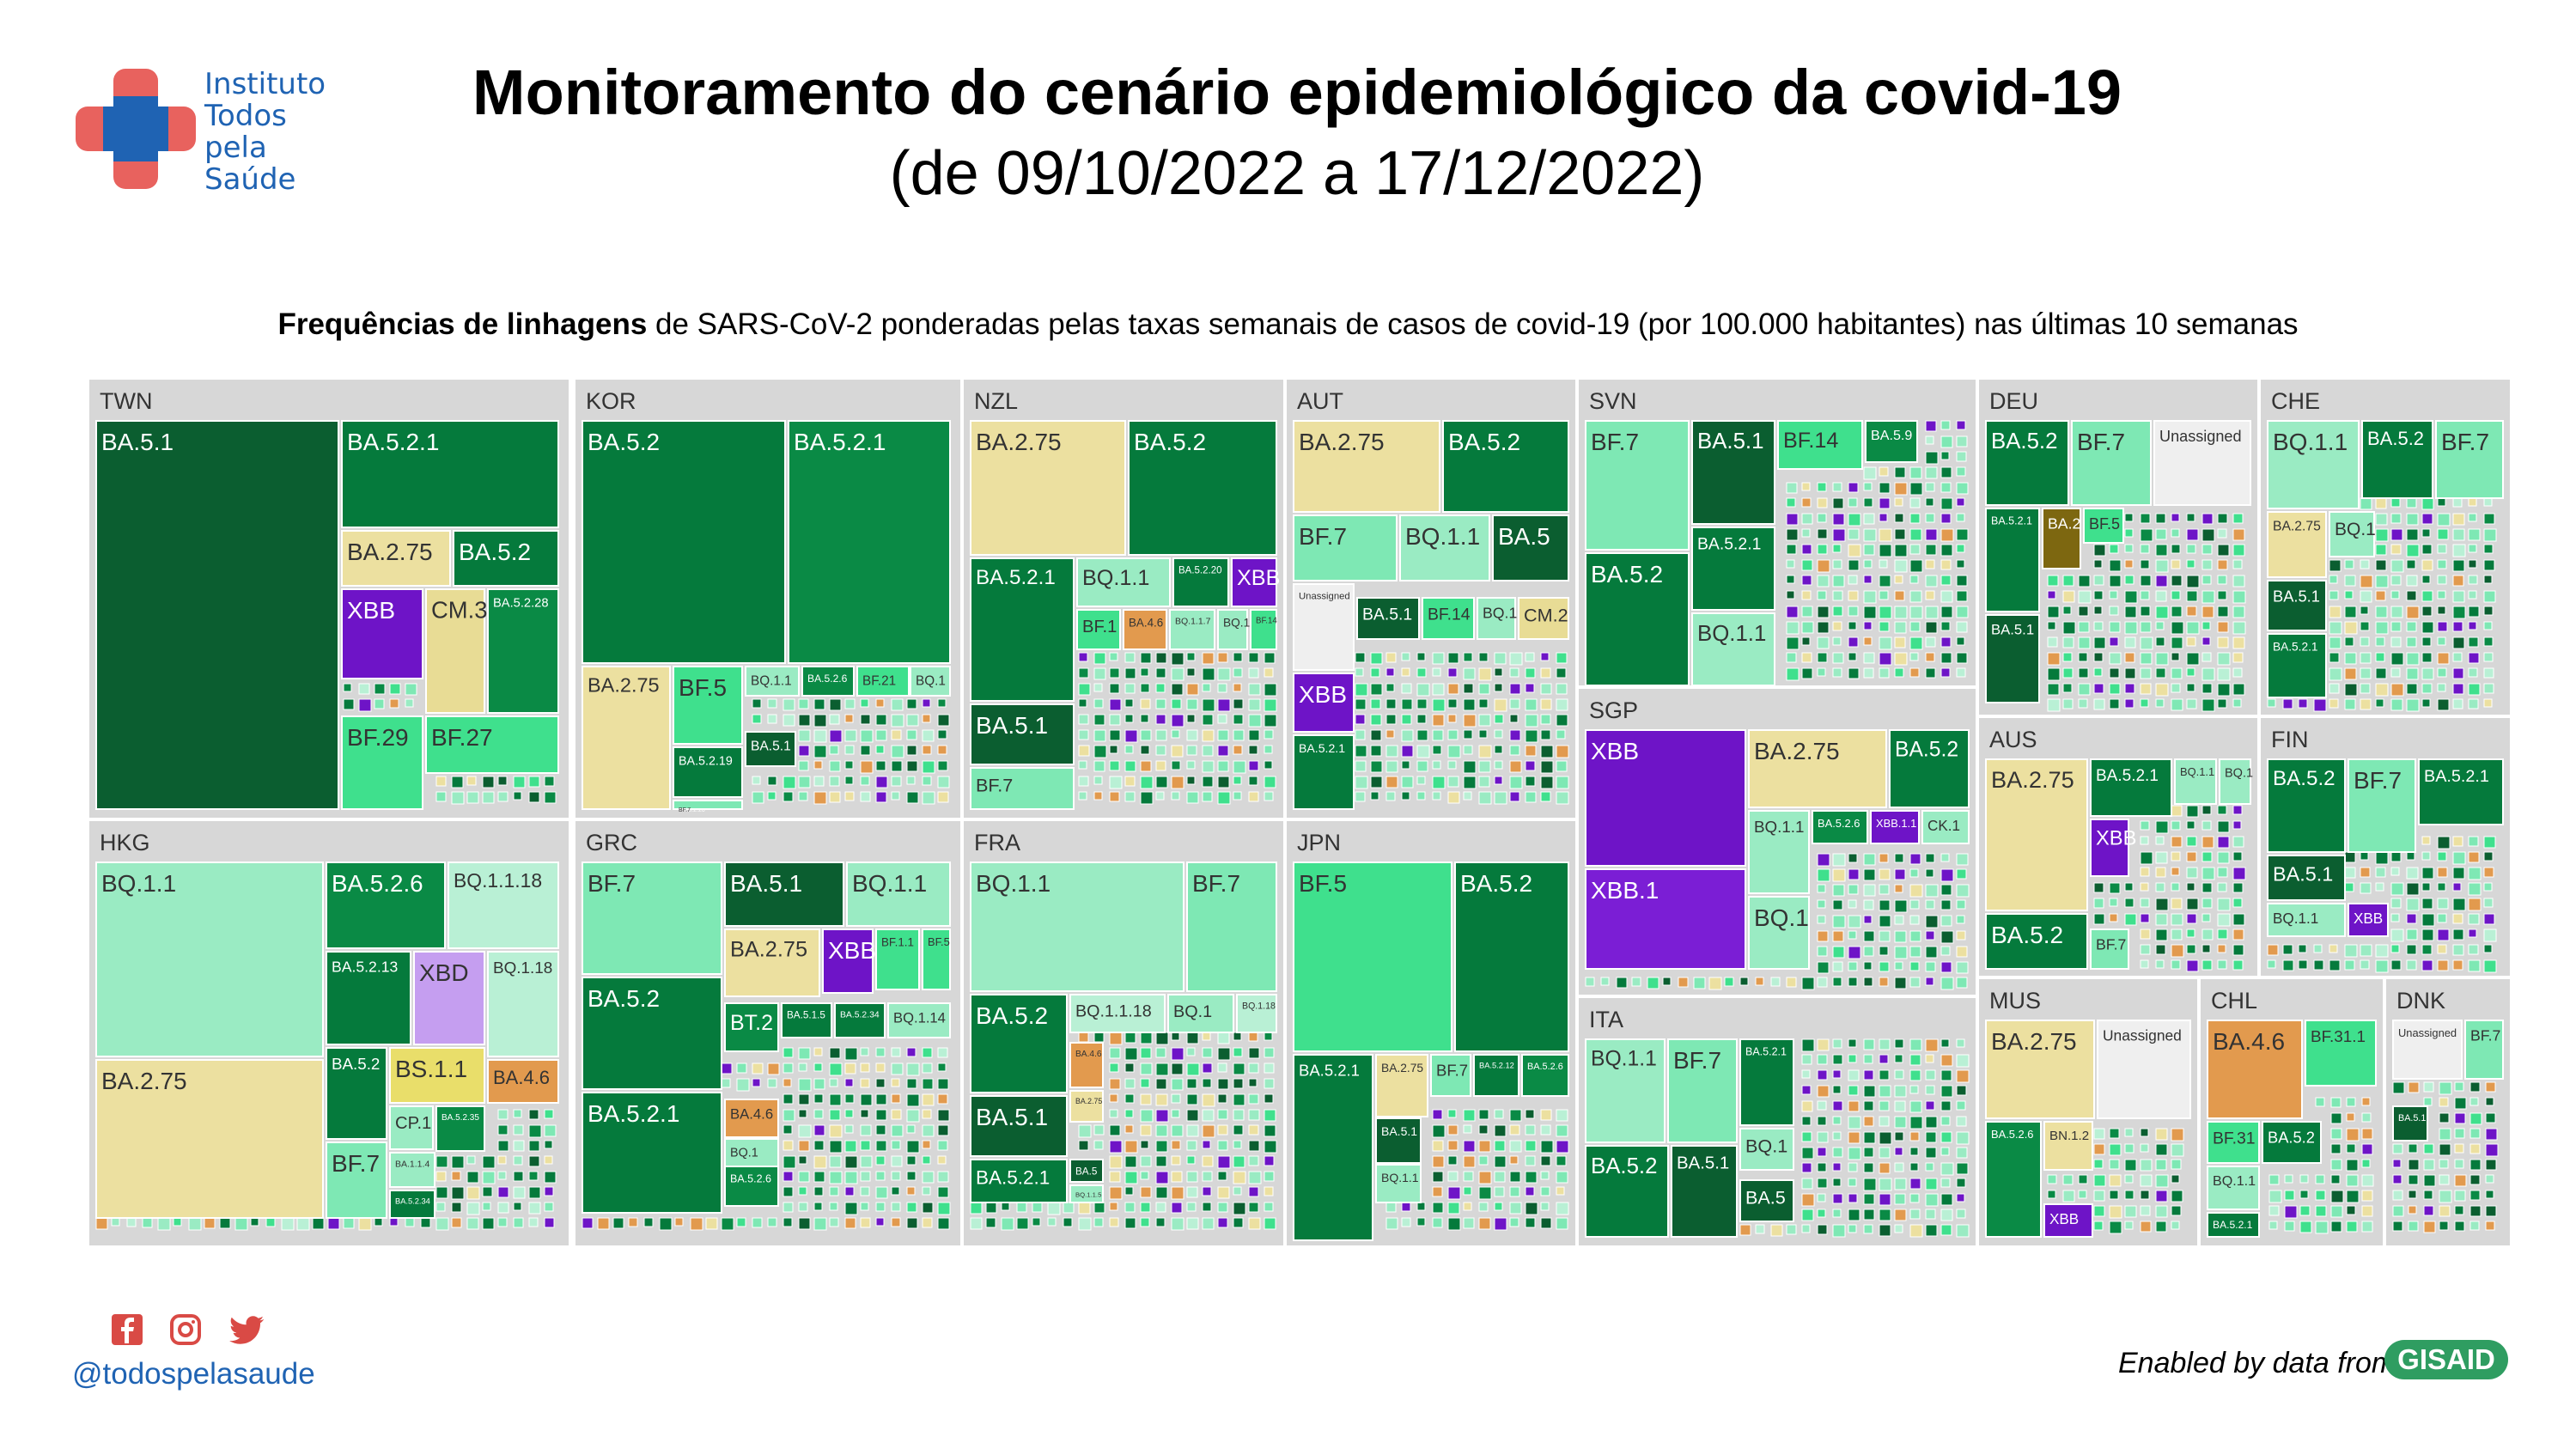  I want to click on facebook-icon, so click(127, 1329).